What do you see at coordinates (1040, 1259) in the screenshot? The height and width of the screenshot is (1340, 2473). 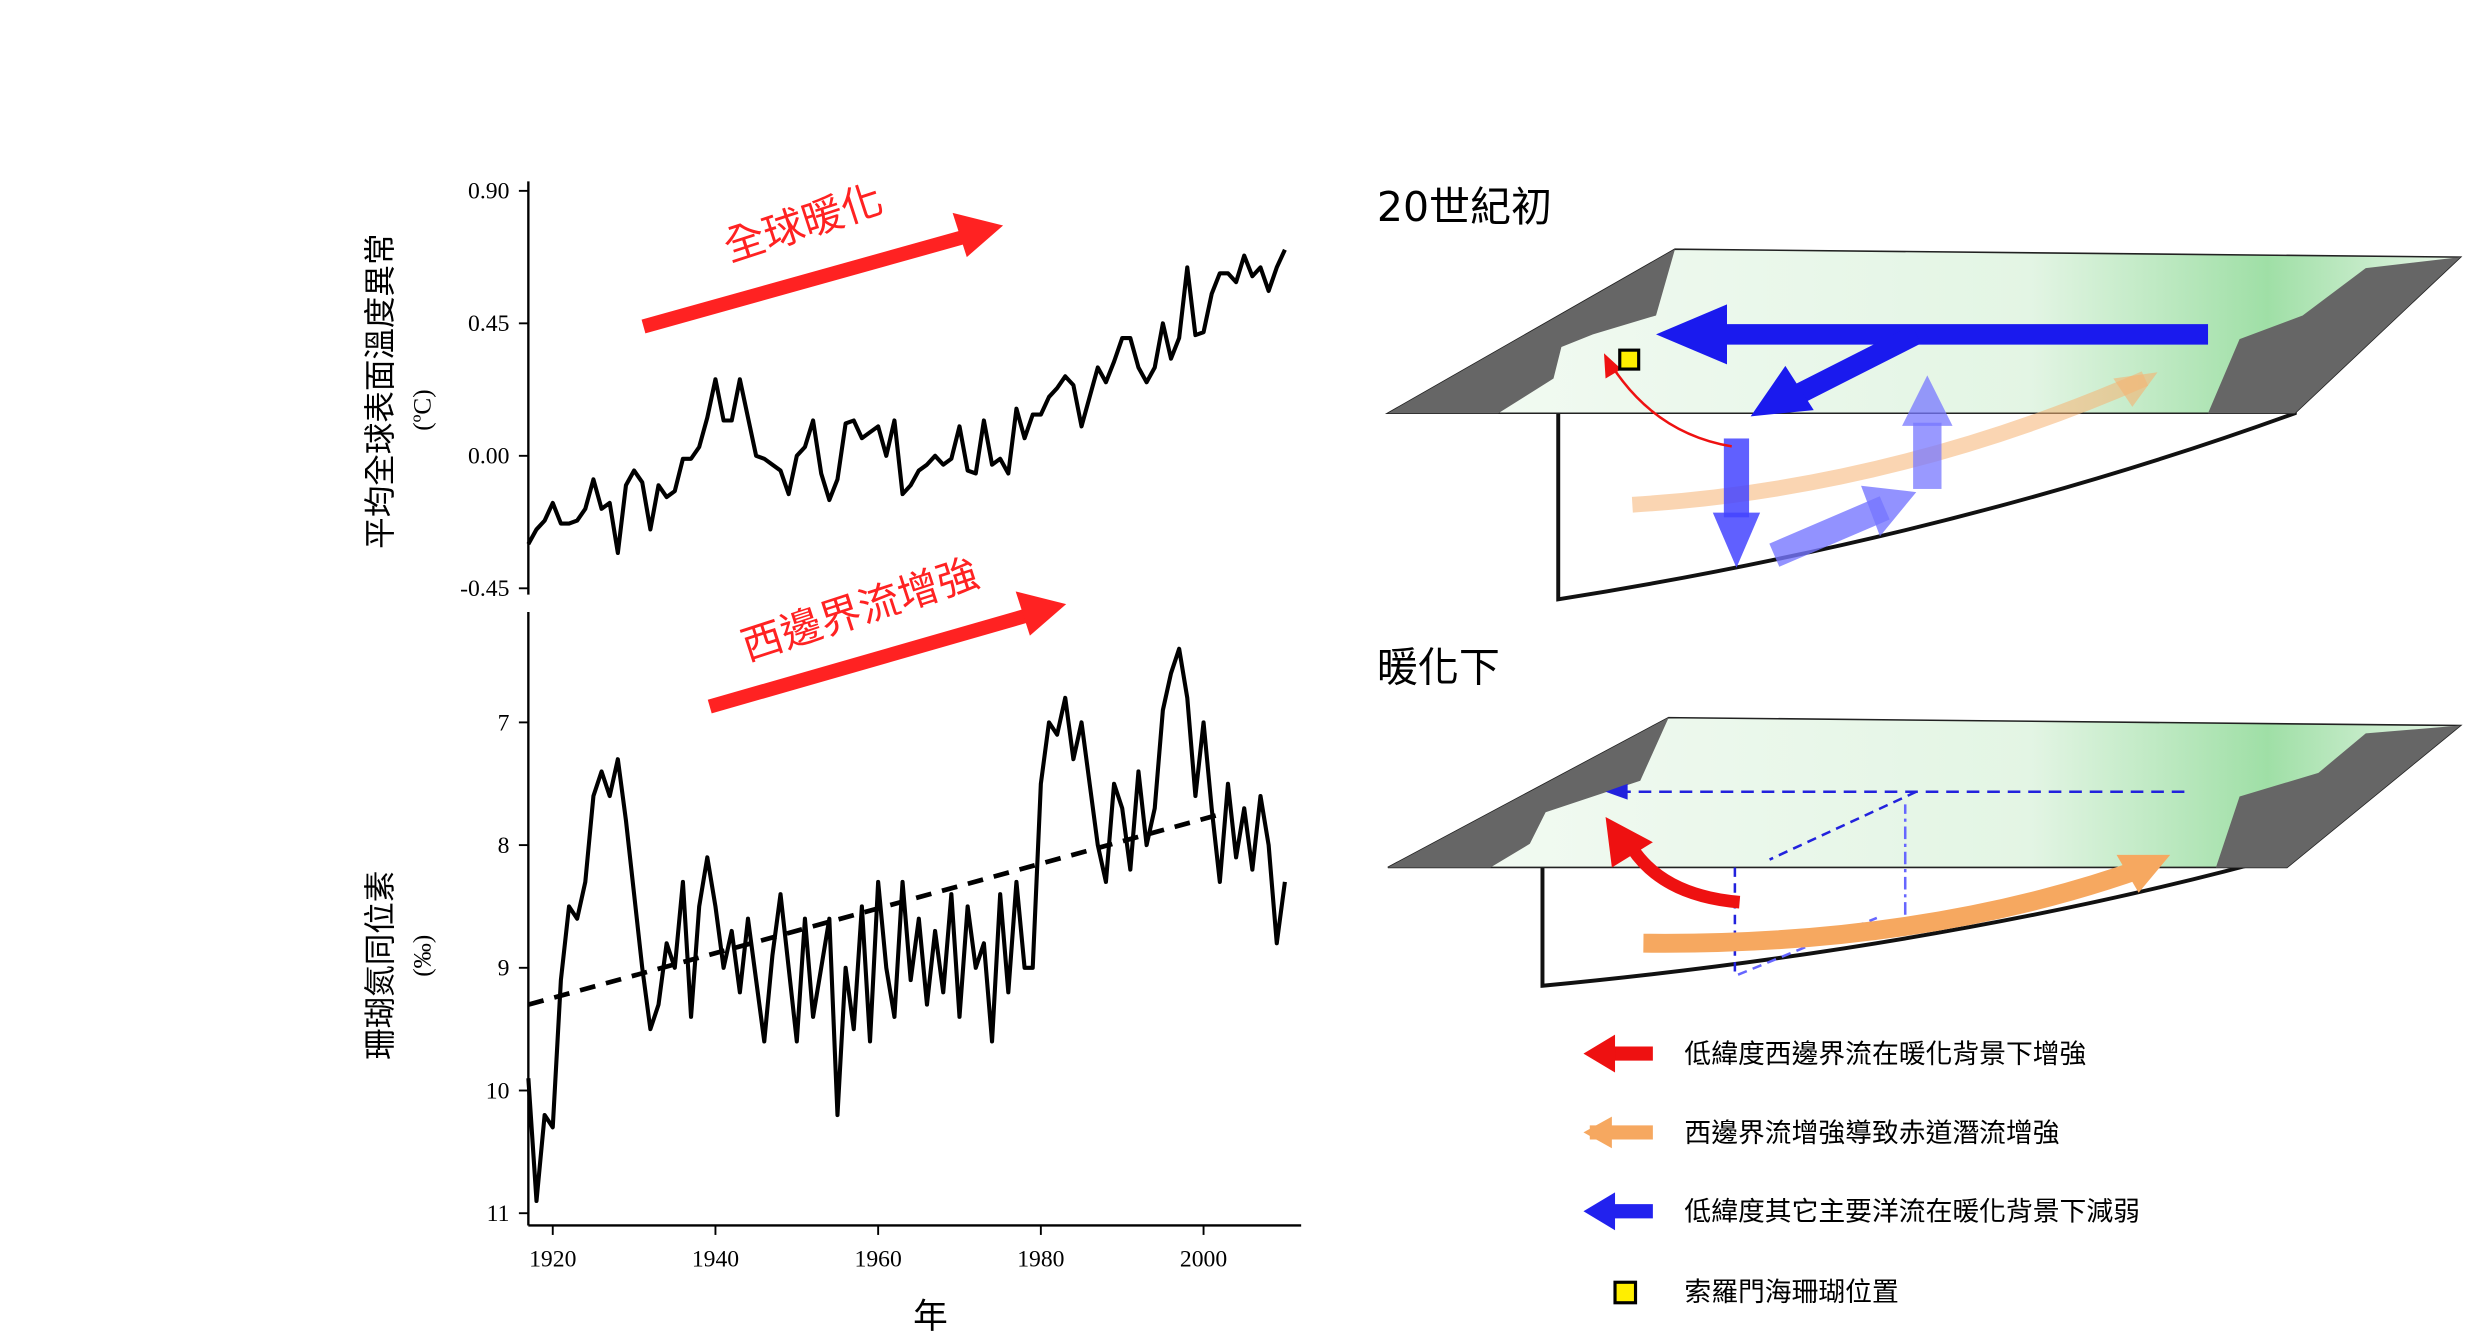 I see `x-tick-label: 1980` at bounding box center [1040, 1259].